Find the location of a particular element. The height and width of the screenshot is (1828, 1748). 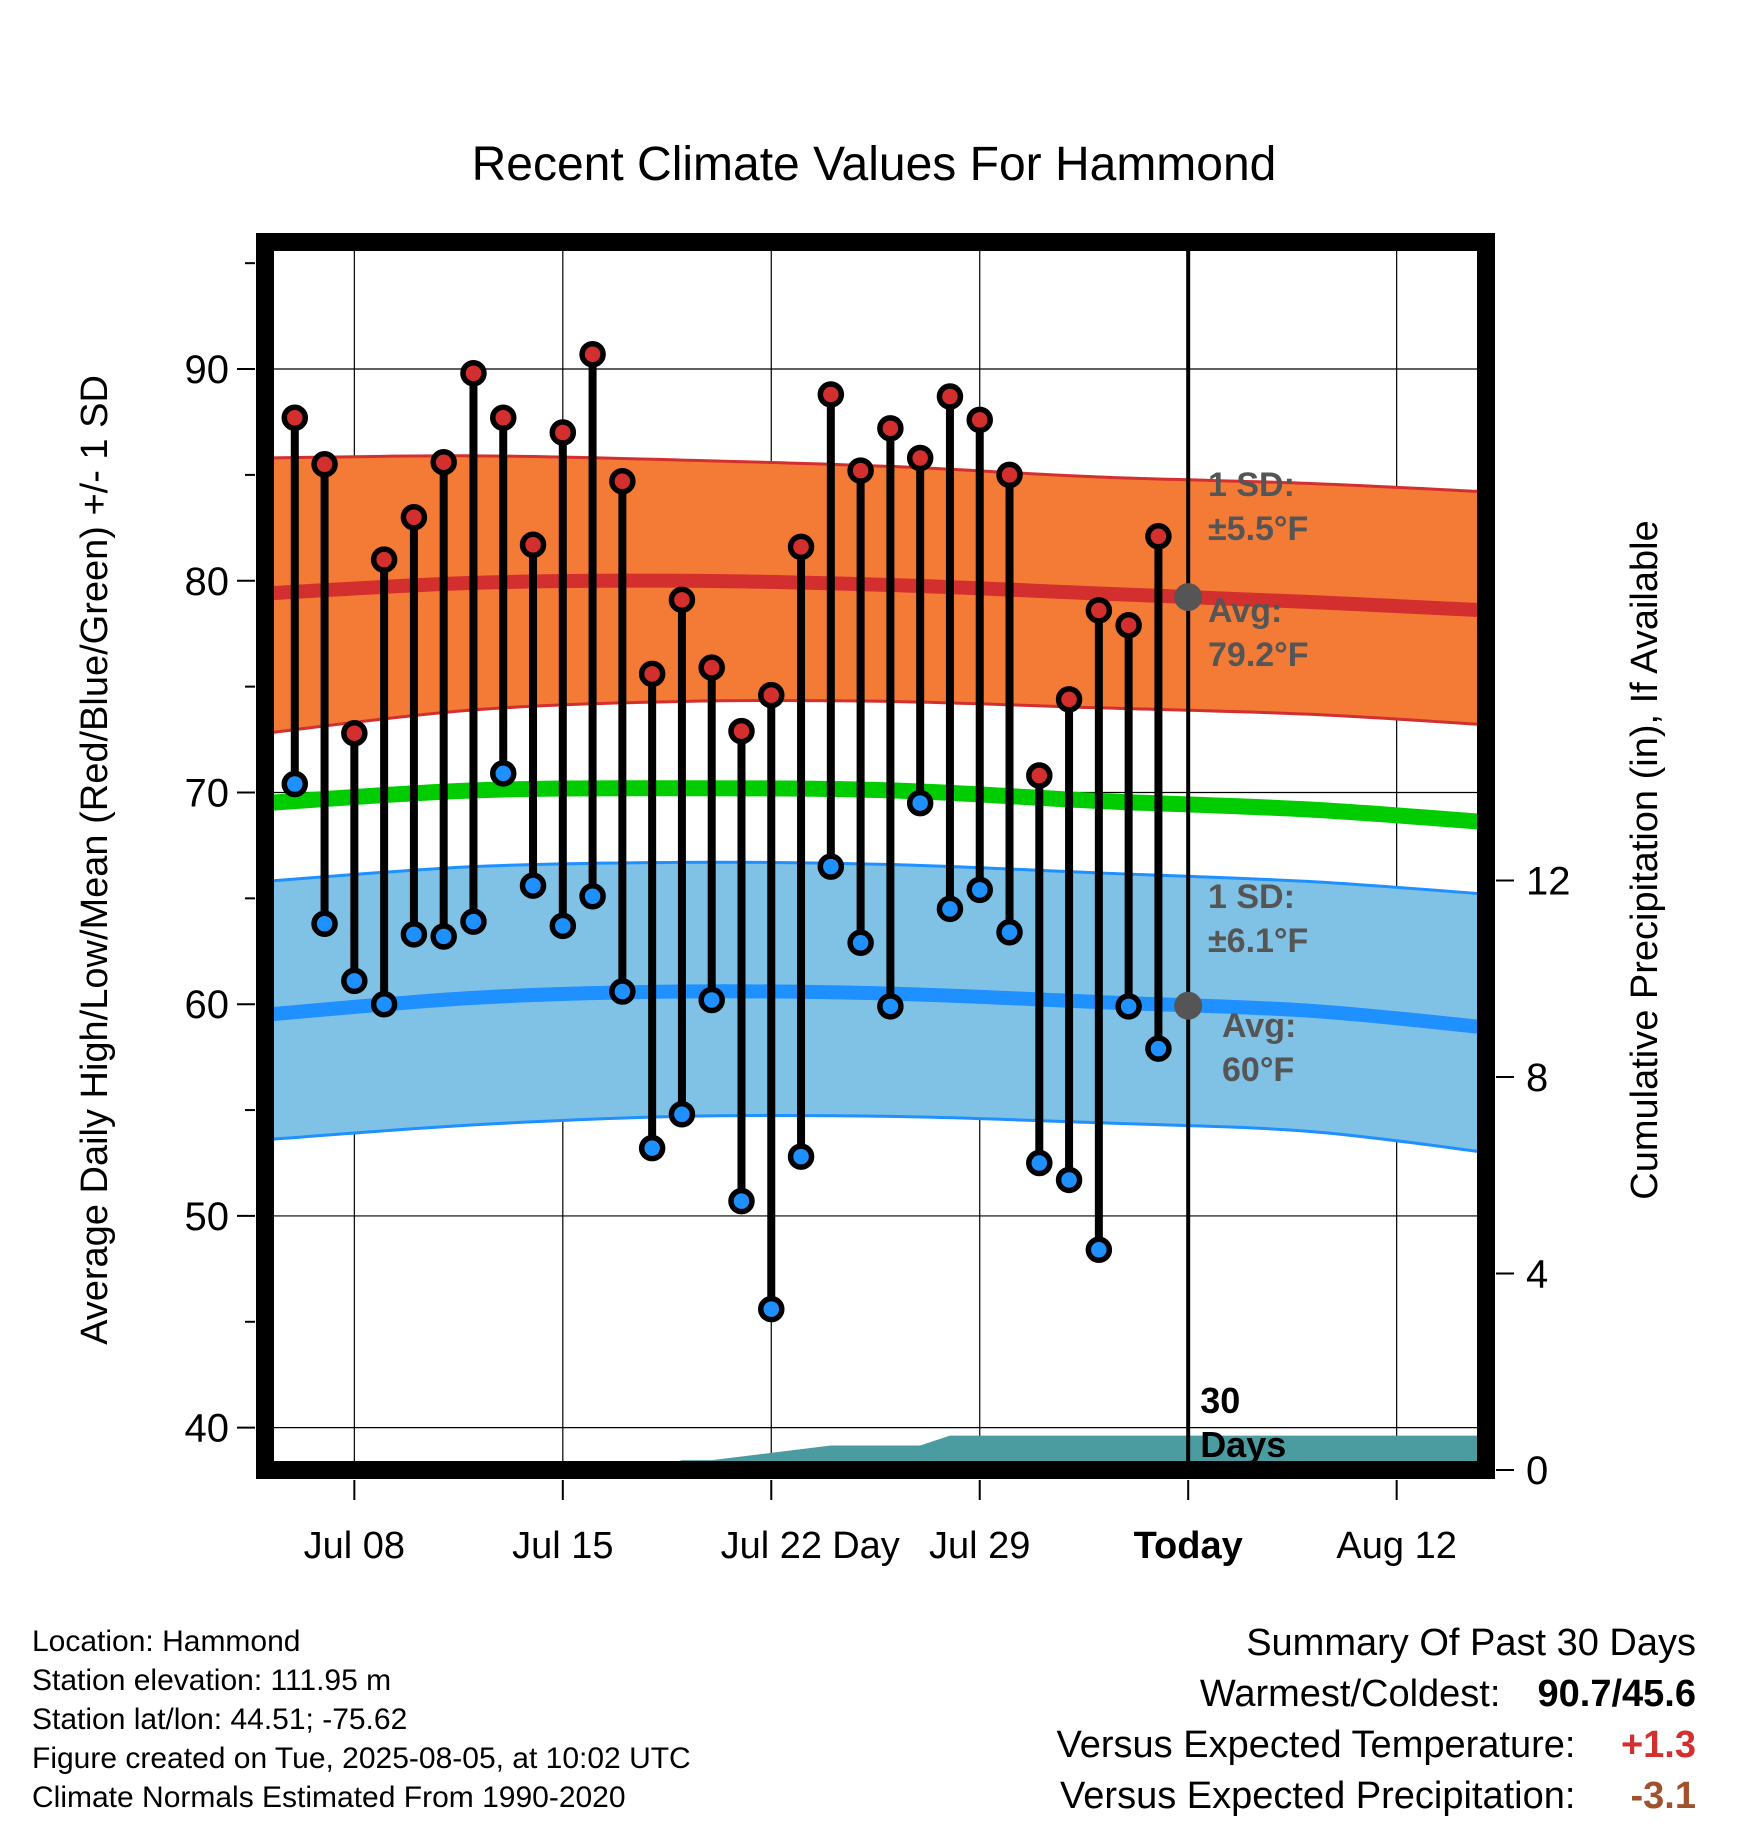

x-tick-label: Jul 15 is located at coordinates (562, 1546).